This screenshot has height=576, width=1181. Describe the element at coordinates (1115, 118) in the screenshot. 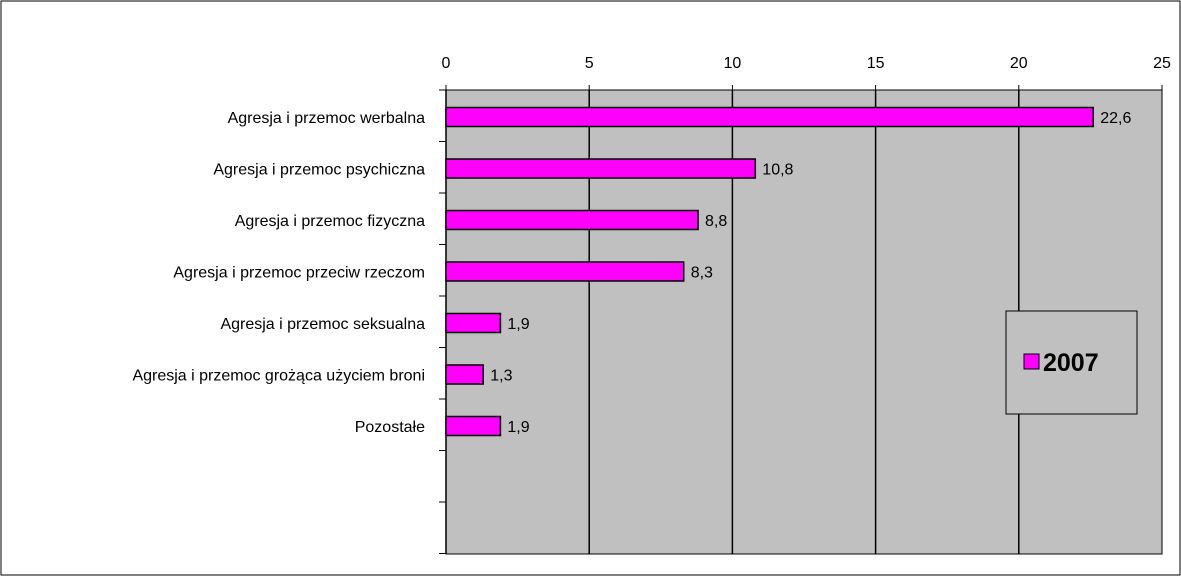

I see `data-label: 22,6` at that location.